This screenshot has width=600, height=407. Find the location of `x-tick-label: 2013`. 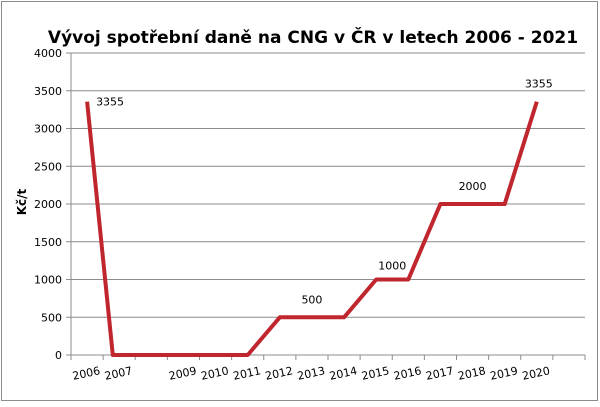

x-tick-label: 2013 is located at coordinates (311, 373).